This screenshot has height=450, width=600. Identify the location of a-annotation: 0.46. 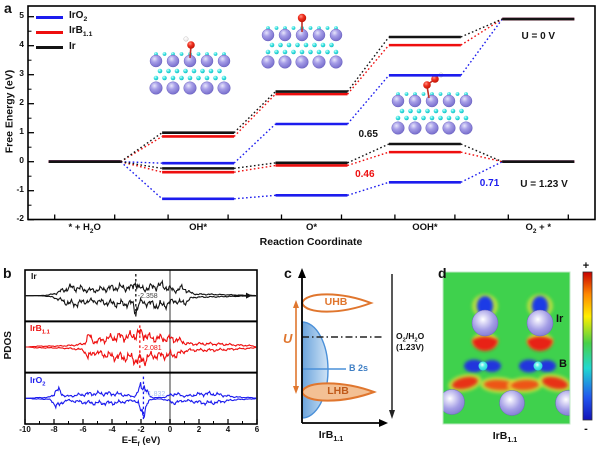
(365, 175).